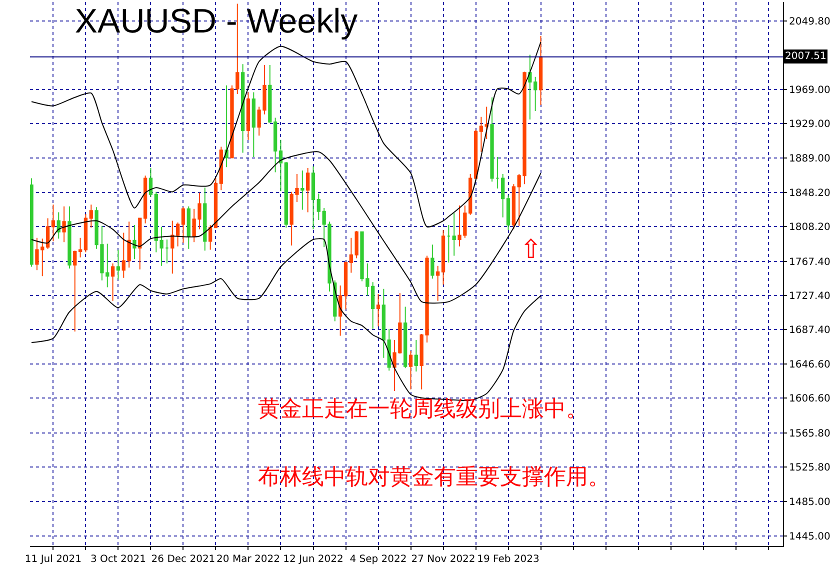  Describe the element at coordinates (809, 158) in the screenshot. I see `y-tick-label: 1889.00` at that location.